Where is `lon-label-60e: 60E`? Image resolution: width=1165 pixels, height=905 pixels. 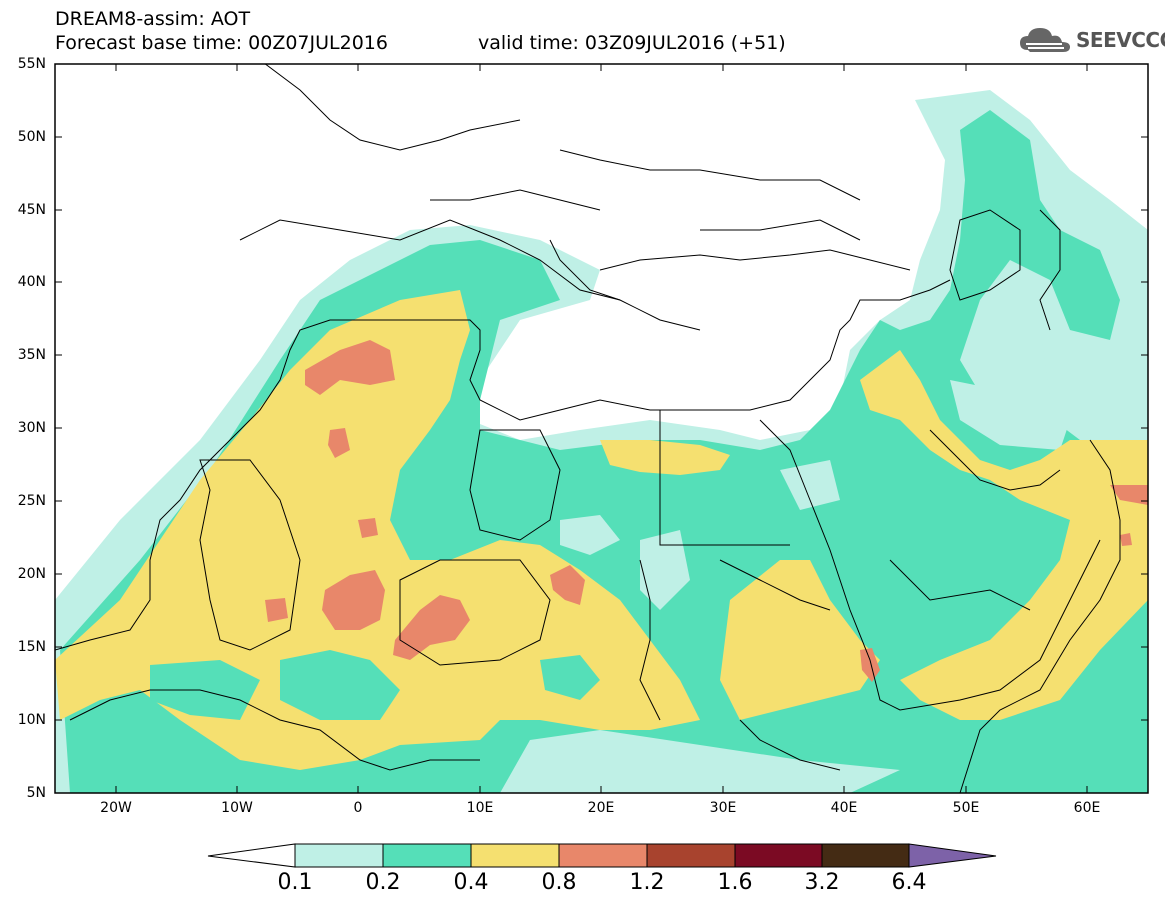
lon-label-60e: 60E is located at coordinates (1087, 808).